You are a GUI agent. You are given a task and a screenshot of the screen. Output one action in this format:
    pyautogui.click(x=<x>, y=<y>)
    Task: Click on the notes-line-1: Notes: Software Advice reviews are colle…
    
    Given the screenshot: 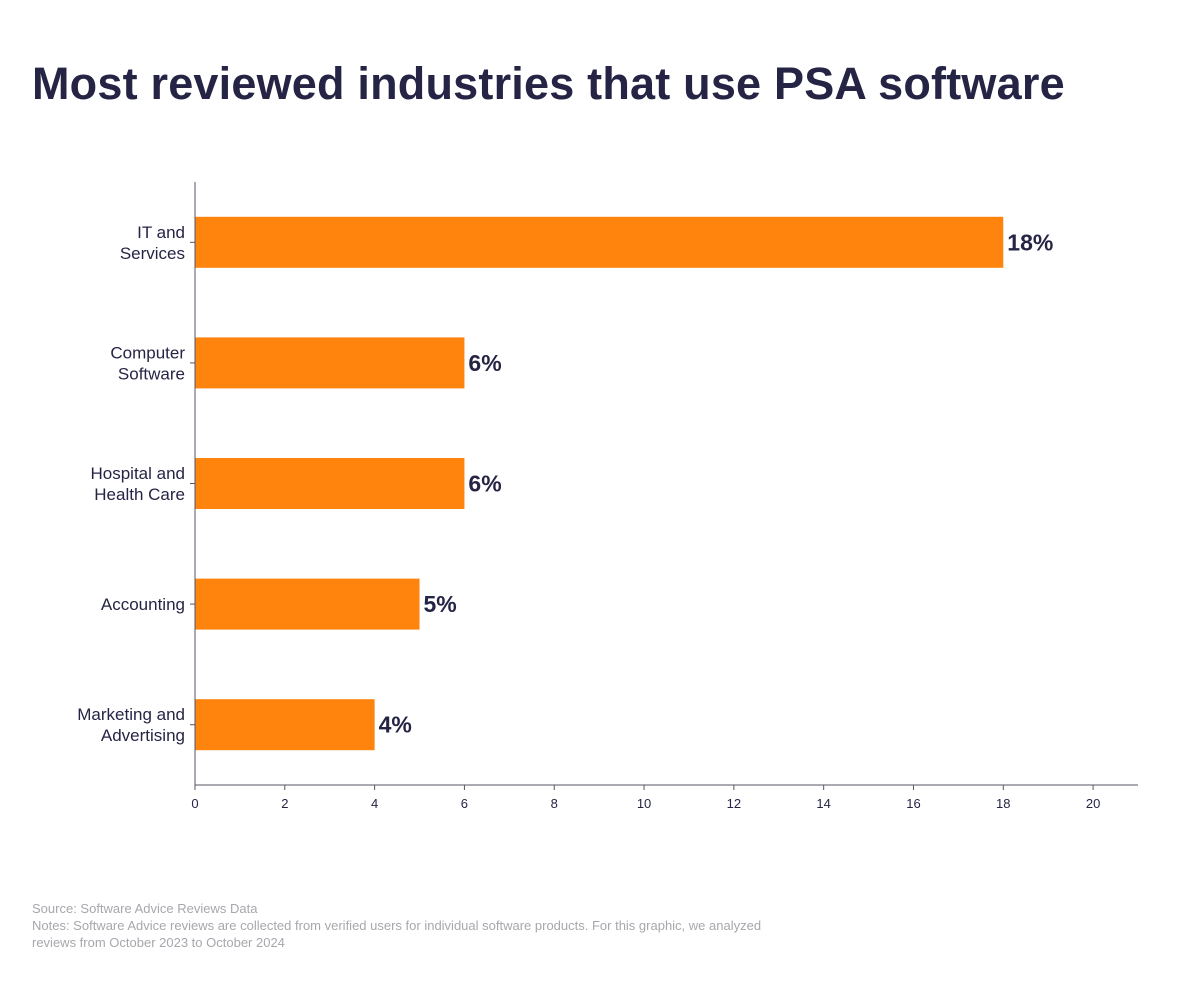 What is the action you would take?
    pyautogui.click(x=397, y=925)
    